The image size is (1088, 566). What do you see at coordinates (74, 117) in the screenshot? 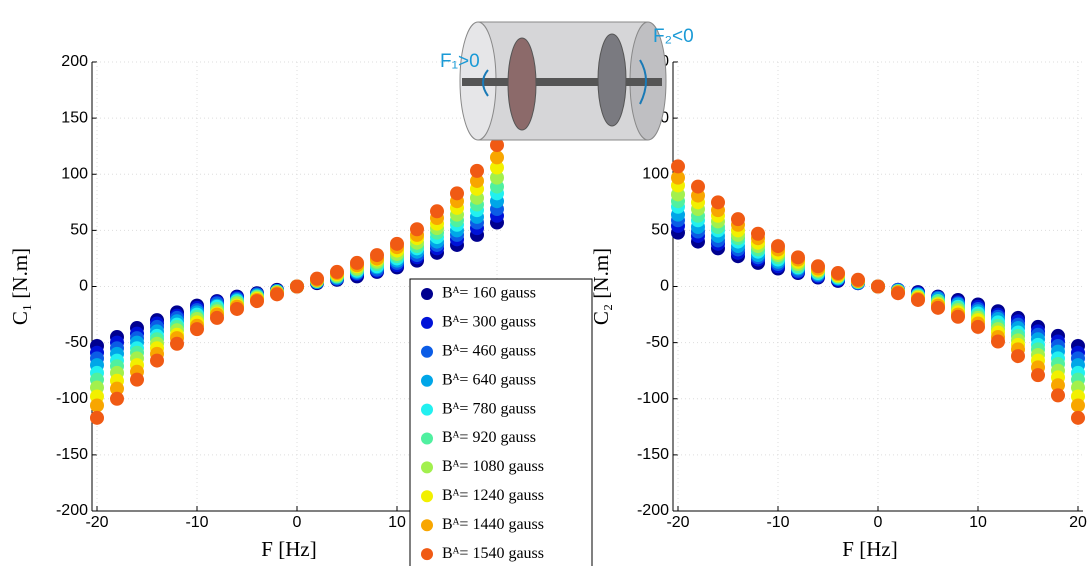
I see `y-tick-label: 150` at bounding box center [74, 117].